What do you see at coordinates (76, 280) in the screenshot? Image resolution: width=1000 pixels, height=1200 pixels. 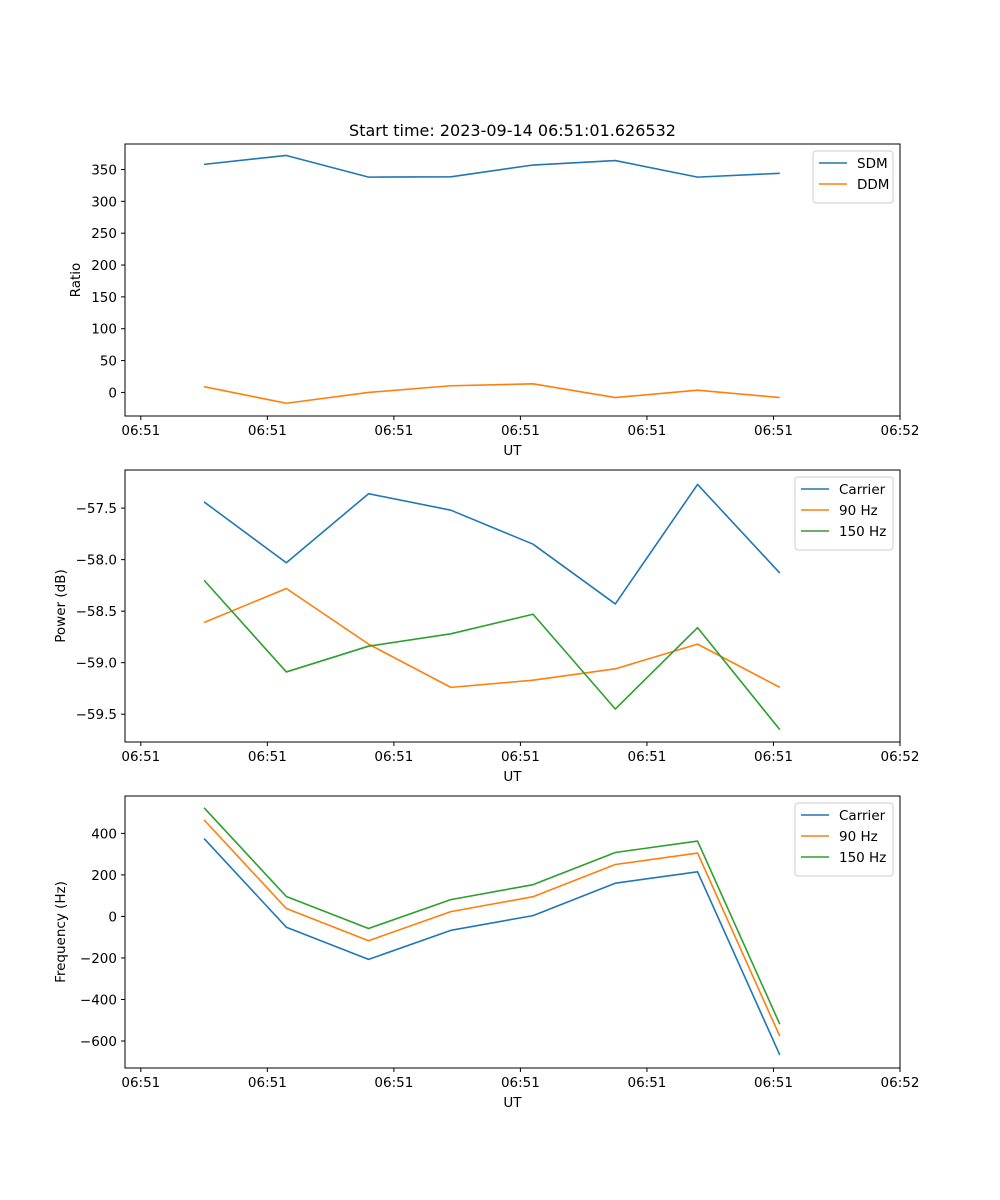 I see `y-axis-label: Ratio` at bounding box center [76, 280].